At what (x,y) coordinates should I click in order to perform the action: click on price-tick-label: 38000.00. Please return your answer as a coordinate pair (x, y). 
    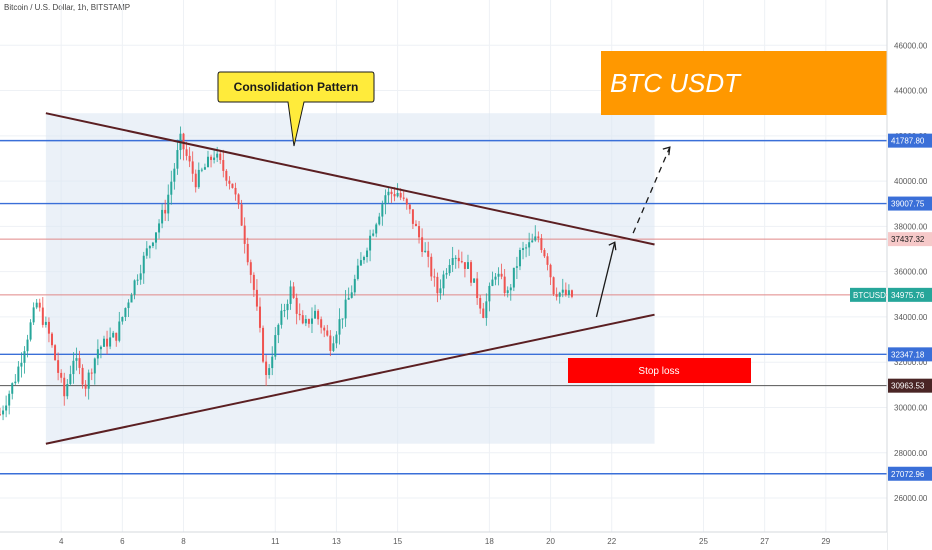
    Looking at the image, I should click on (911, 226).